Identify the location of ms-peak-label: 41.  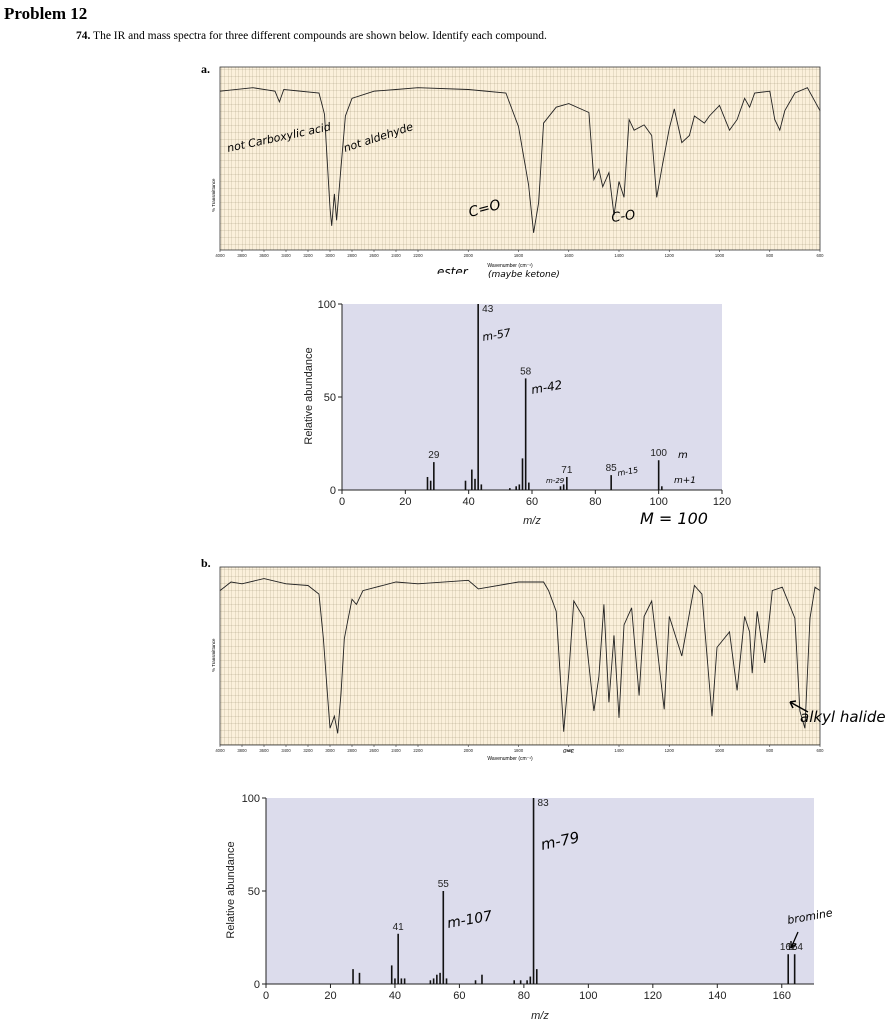
(399, 927).